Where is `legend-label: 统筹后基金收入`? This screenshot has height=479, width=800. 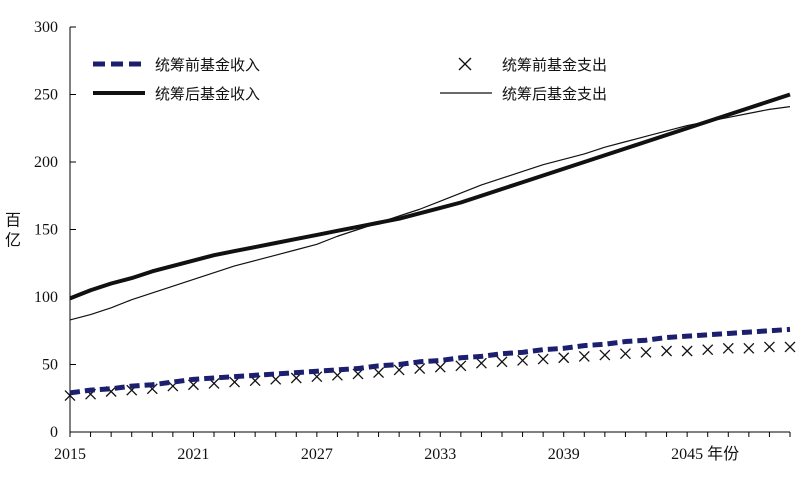
legend-label: 统筹后基金收入 is located at coordinates (207, 94).